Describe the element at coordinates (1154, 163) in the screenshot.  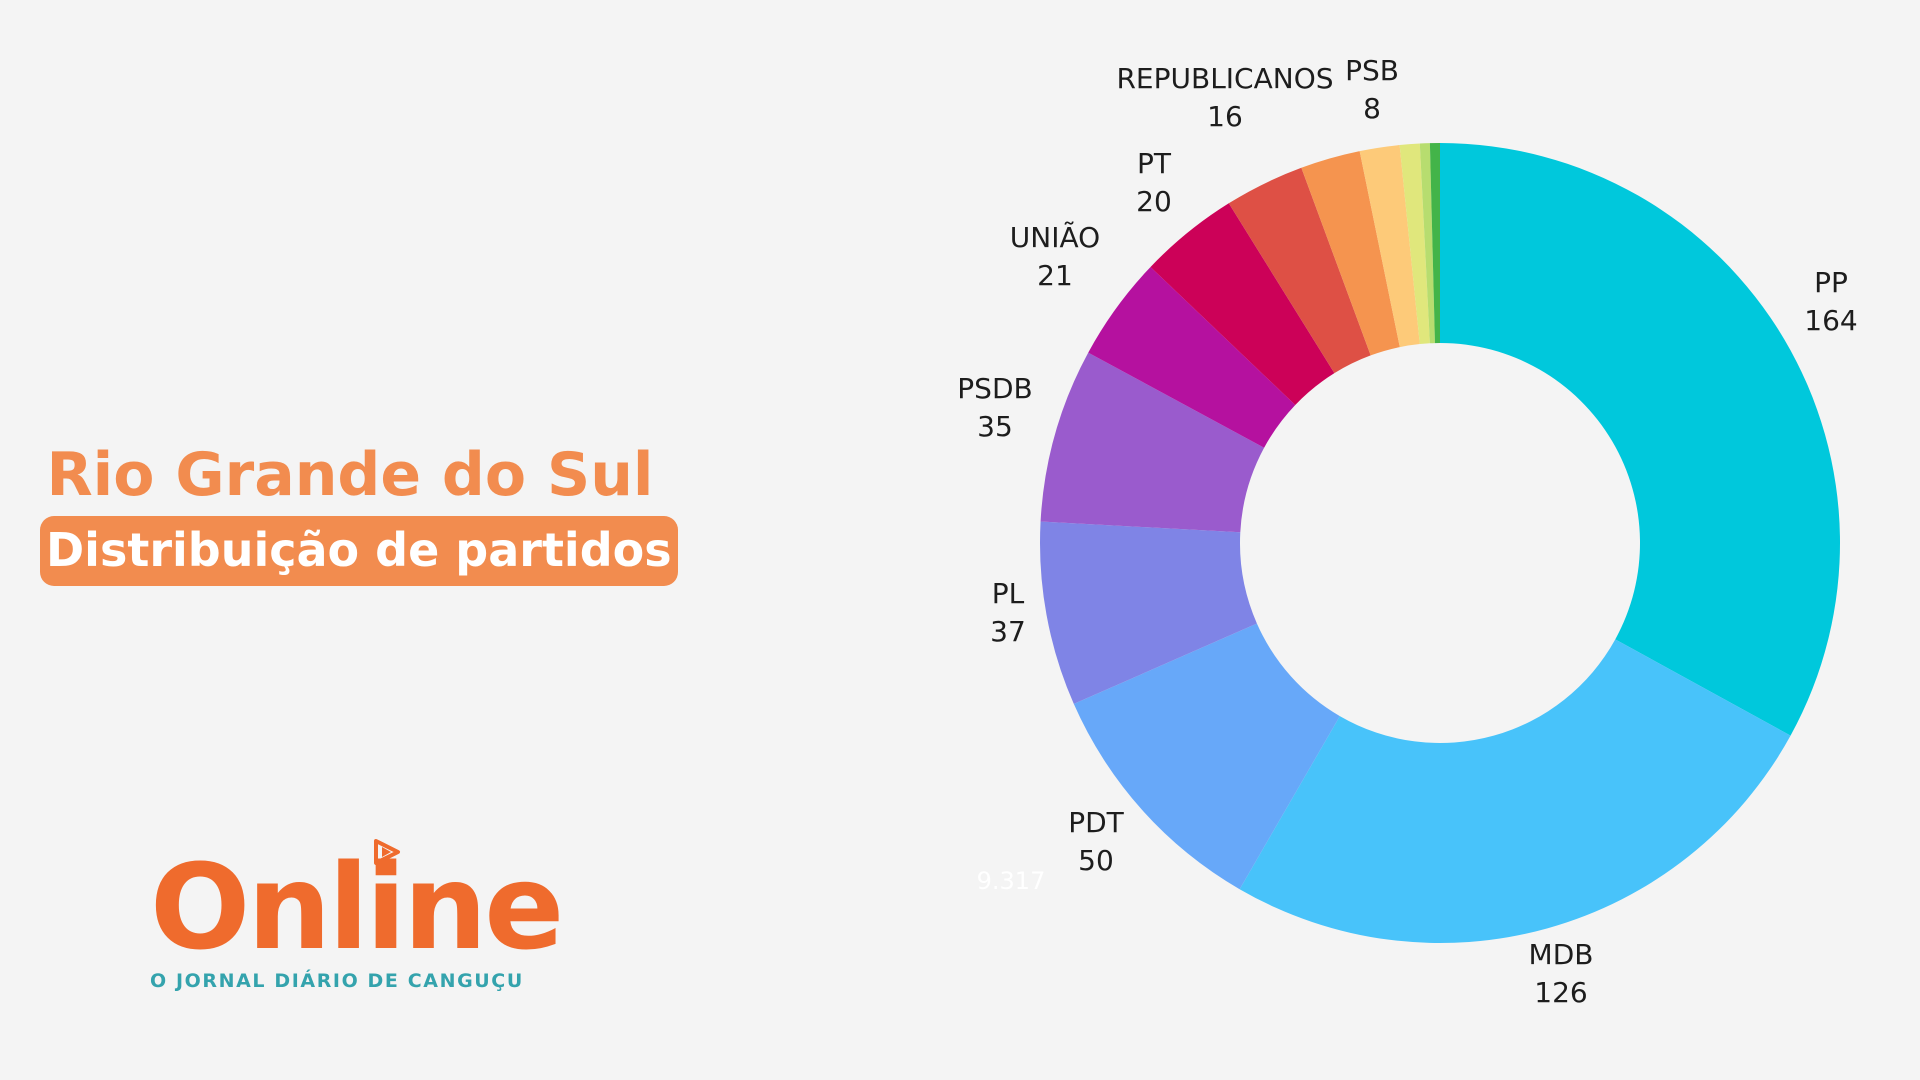
I see `label-pt-name: PT` at that location.